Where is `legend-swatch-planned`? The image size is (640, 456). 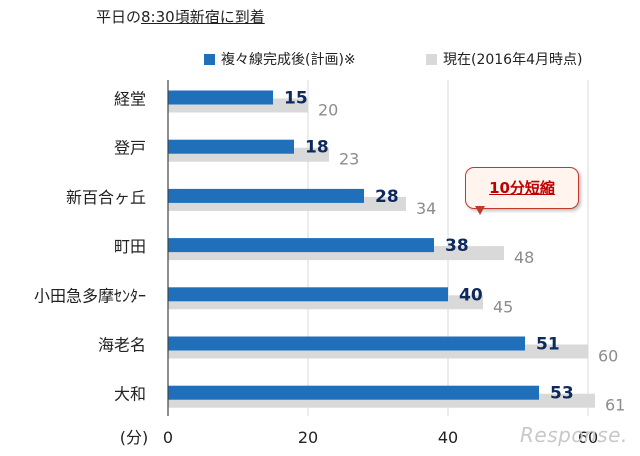
legend-swatch-planned is located at coordinates (209, 59).